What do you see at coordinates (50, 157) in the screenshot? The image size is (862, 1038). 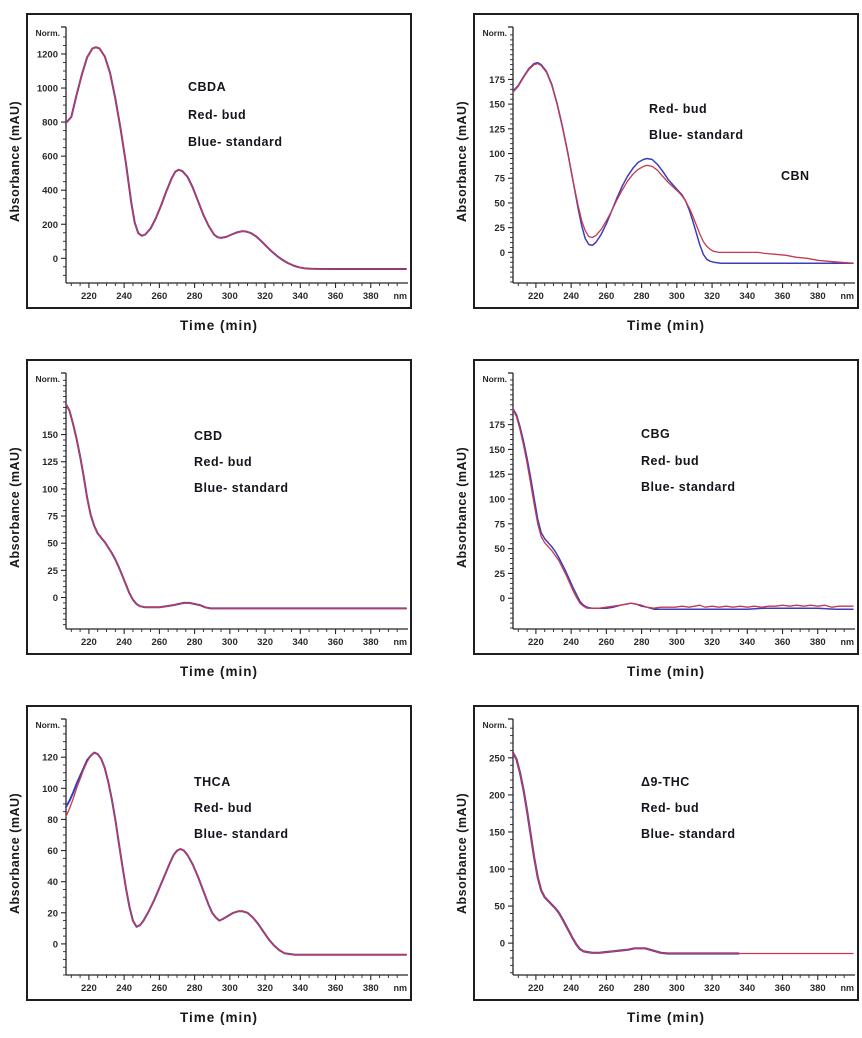 I see `svg-text: 600` at bounding box center [50, 157].